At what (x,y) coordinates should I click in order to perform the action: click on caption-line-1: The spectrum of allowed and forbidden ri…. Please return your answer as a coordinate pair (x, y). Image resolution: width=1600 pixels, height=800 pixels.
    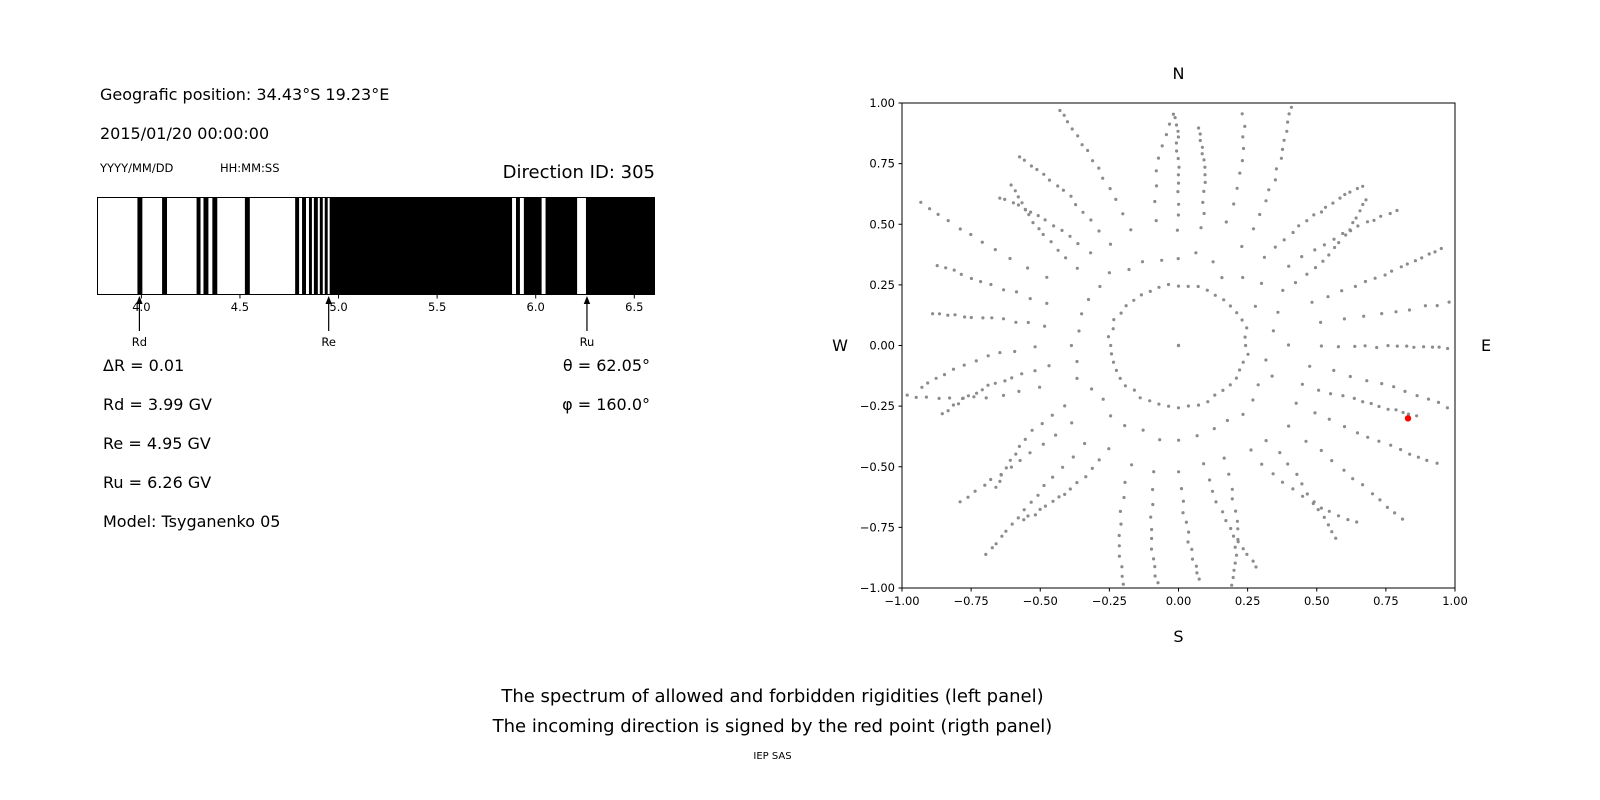
    Looking at the image, I should click on (772, 696).